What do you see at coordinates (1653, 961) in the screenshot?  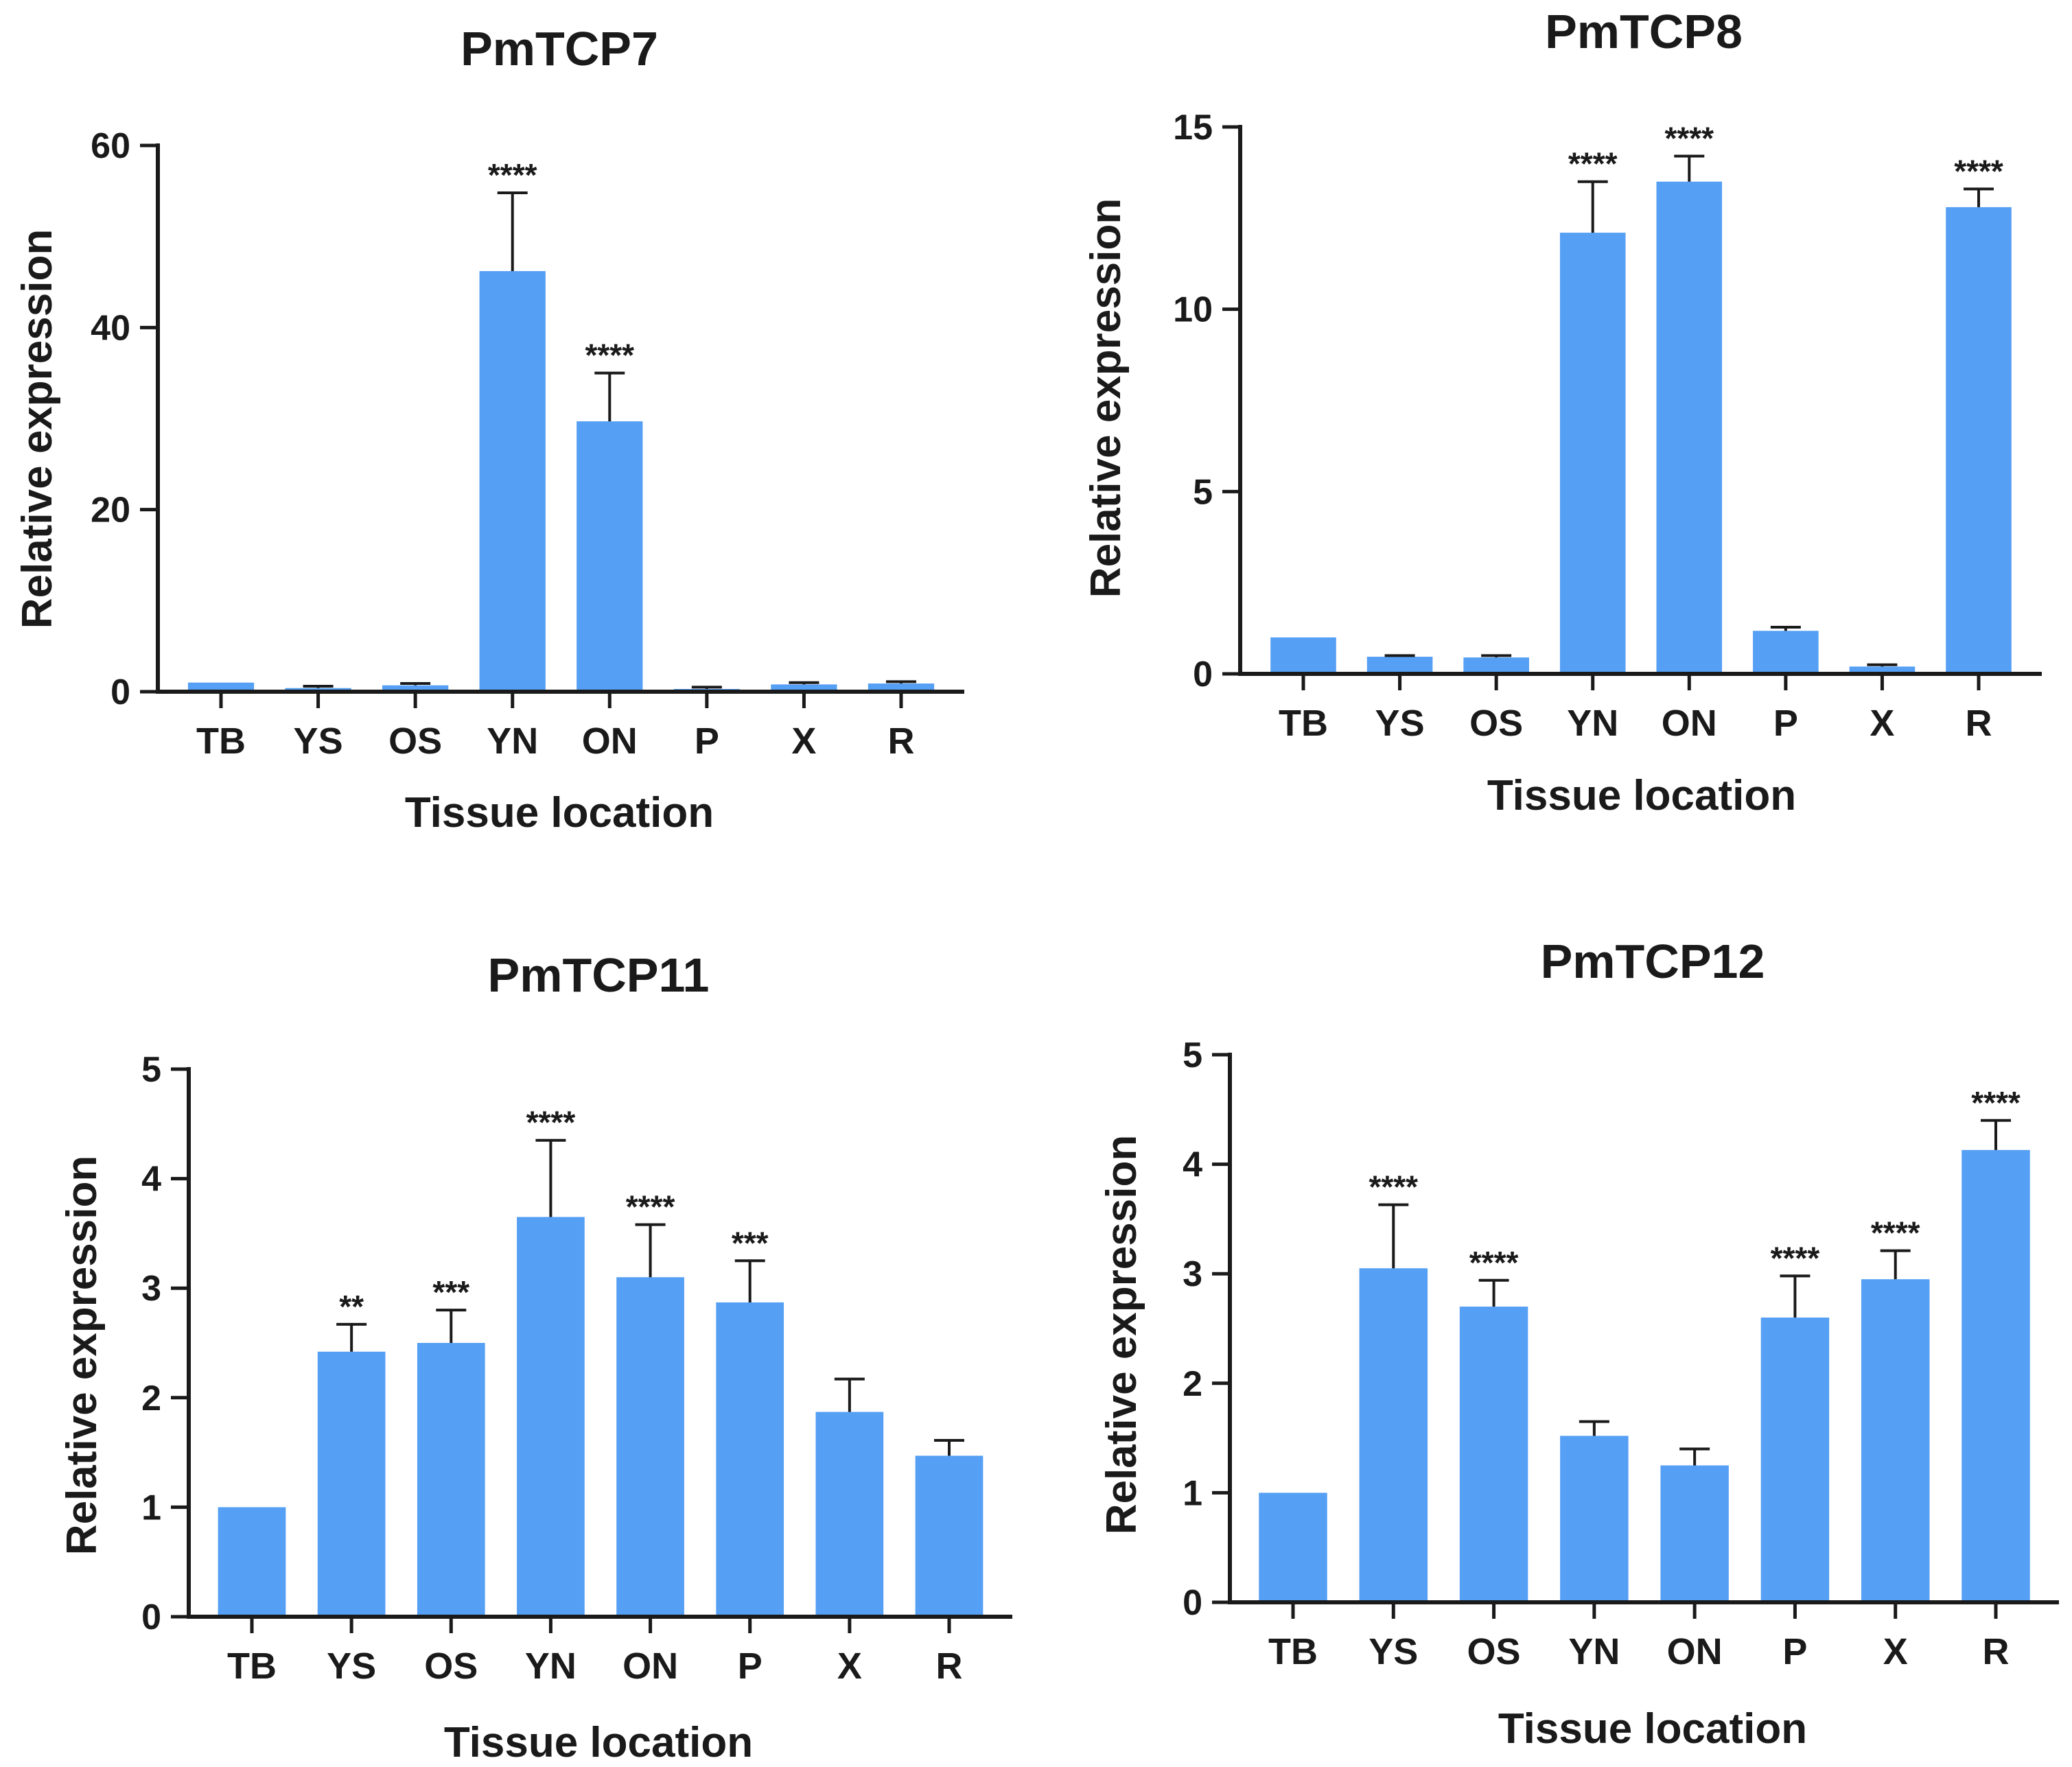 I see `chart-title: PmTCP12` at bounding box center [1653, 961].